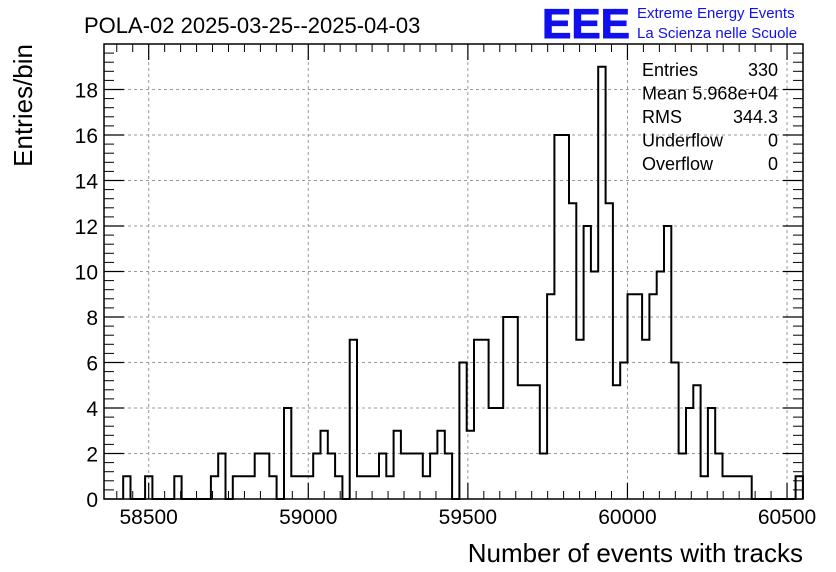 The width and height of the screenshot is (836, 572). I want to click on y-tick-label: 18, so click(86, 91).